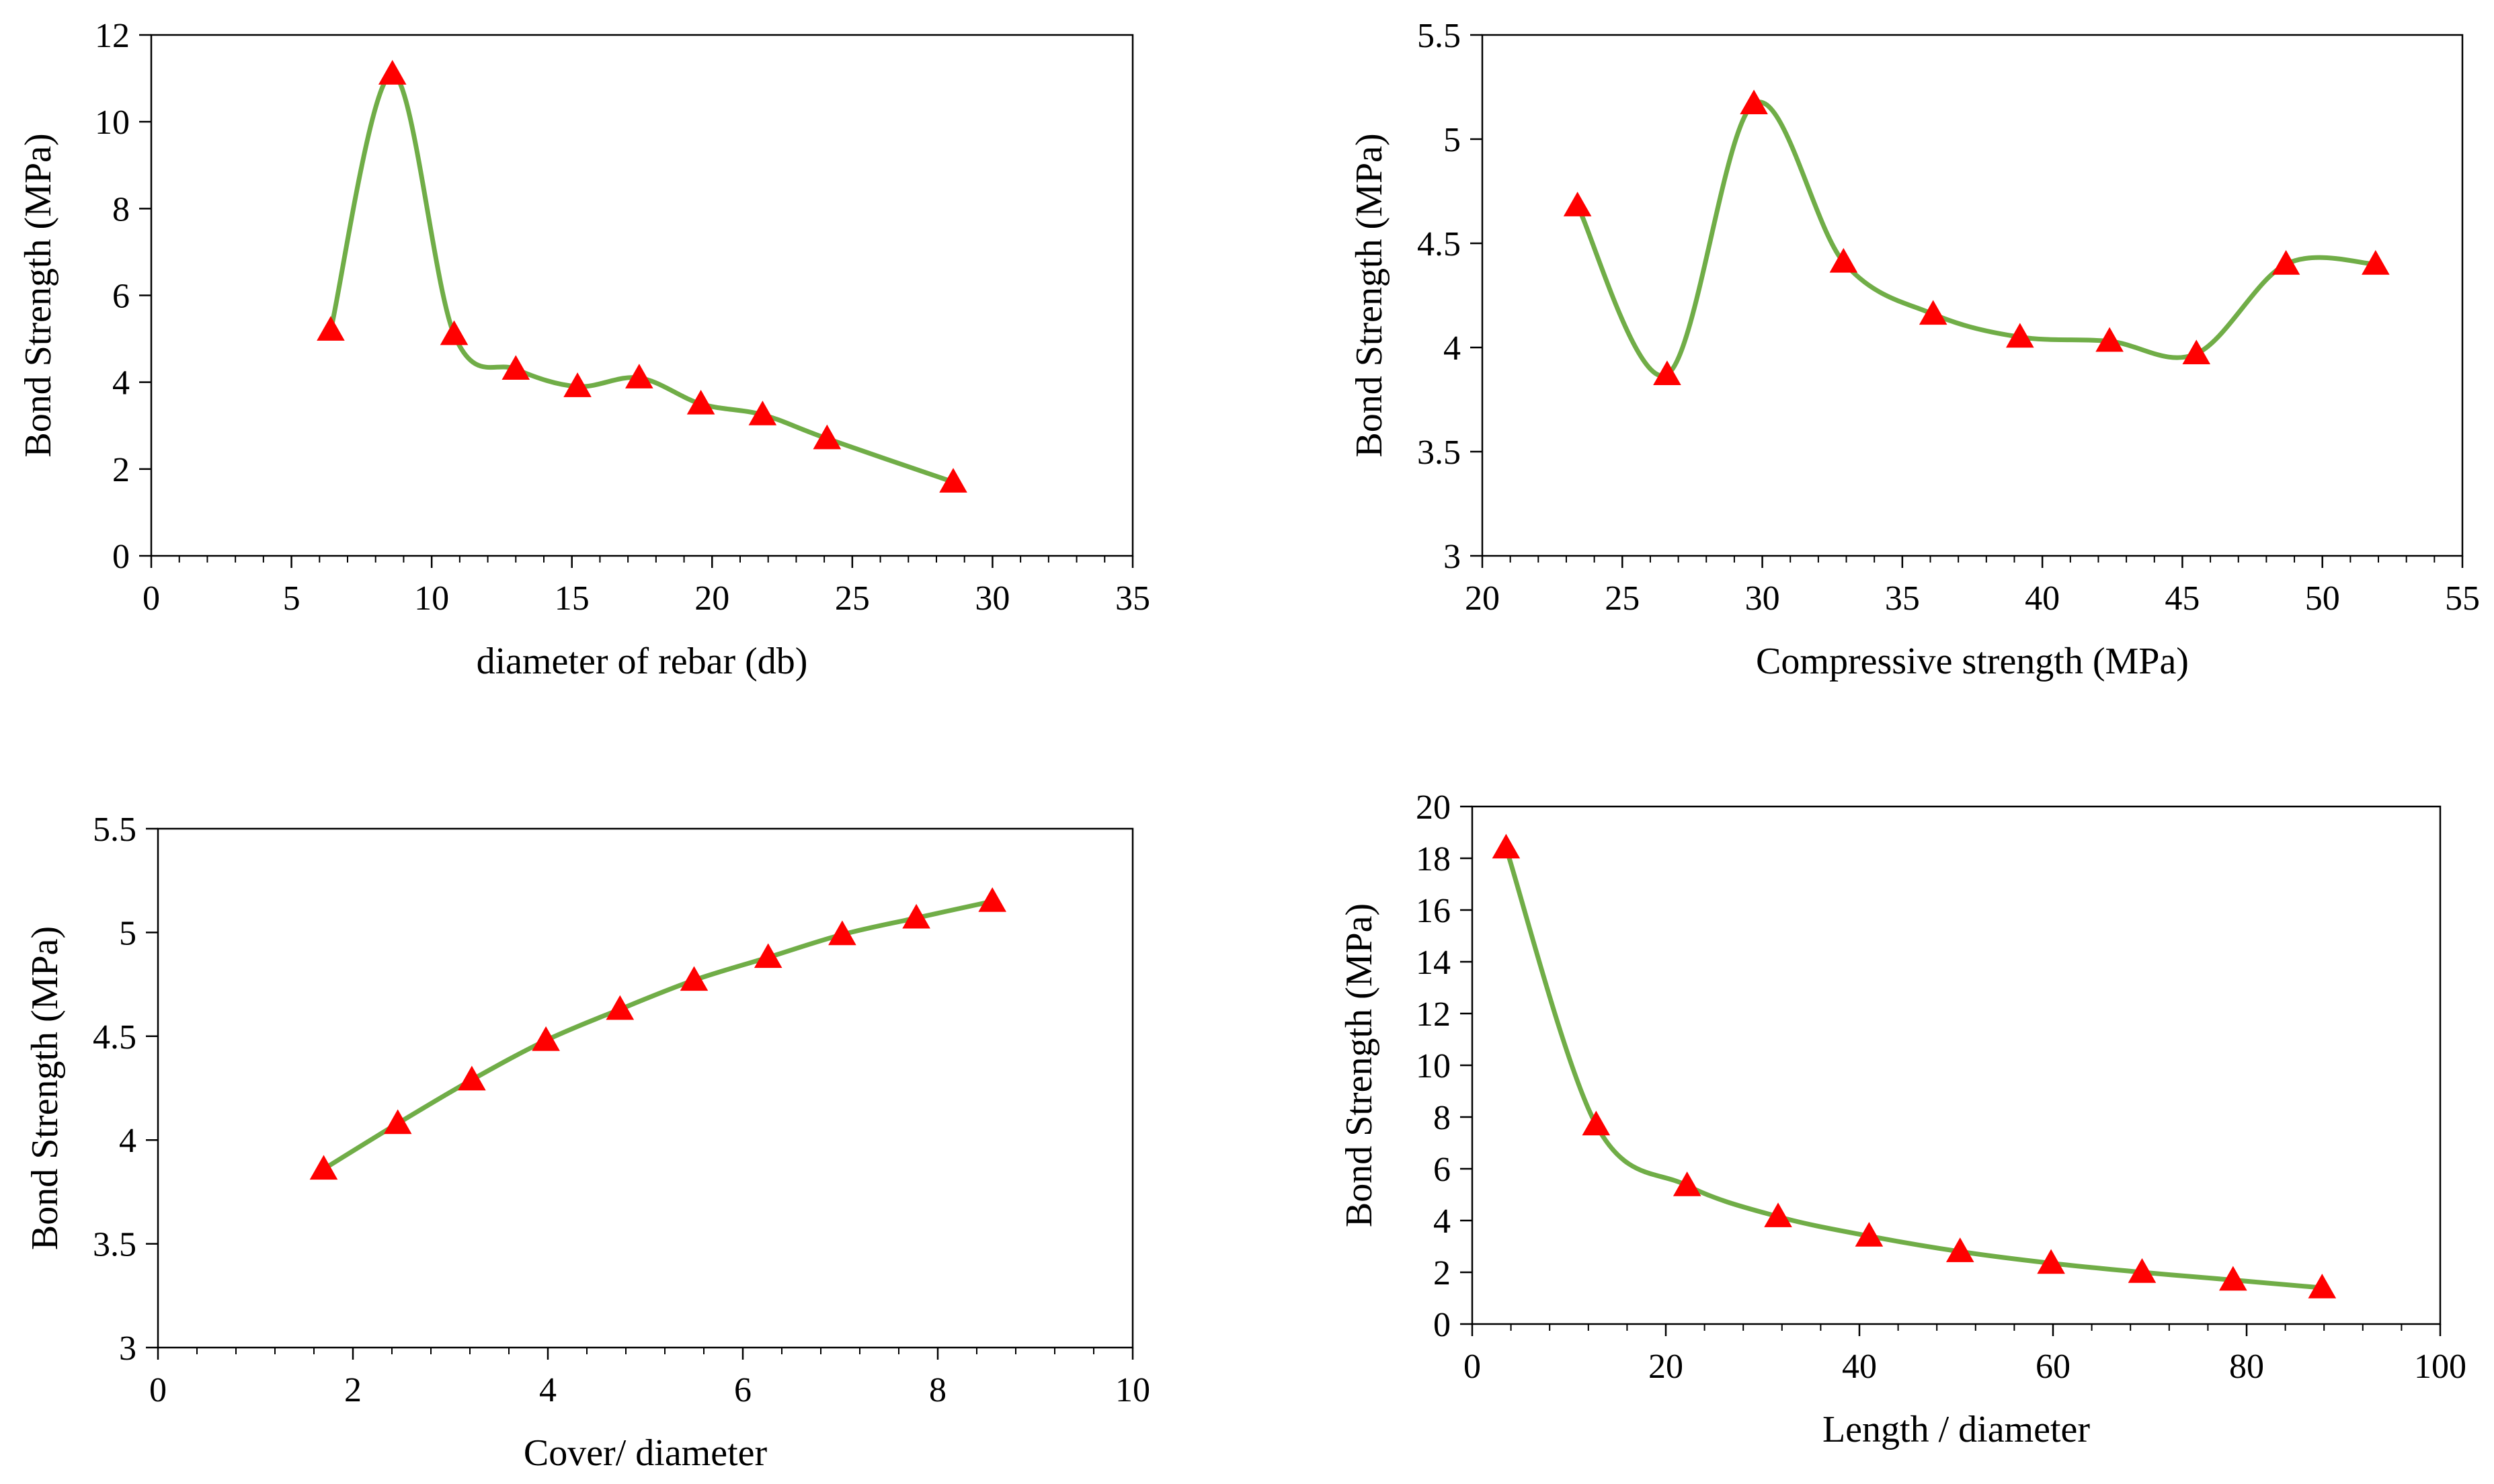  I want to click on x-tick-label: 5, so click(291, 598).